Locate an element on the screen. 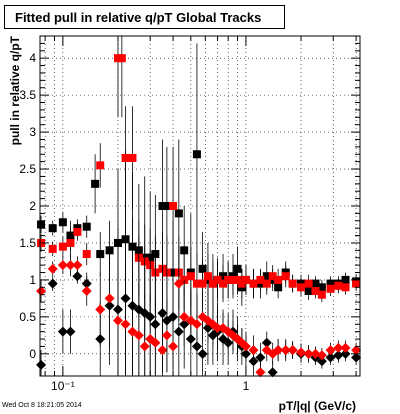  y-tick-label: 3 is located at coordinates (32, 132).